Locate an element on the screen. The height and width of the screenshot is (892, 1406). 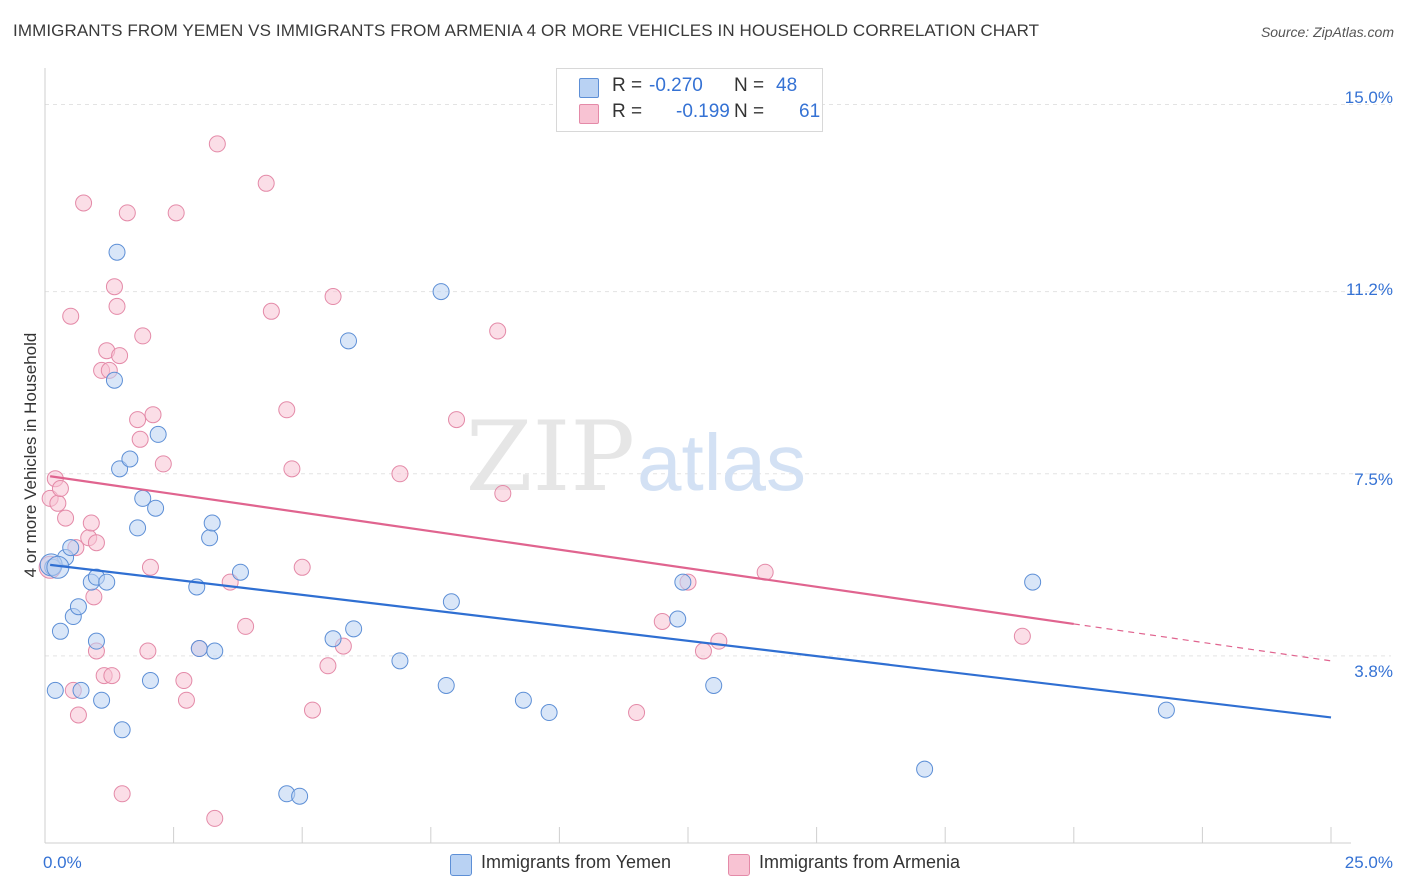
watermark-zip: ZIP is located at coordinates (550, 457).